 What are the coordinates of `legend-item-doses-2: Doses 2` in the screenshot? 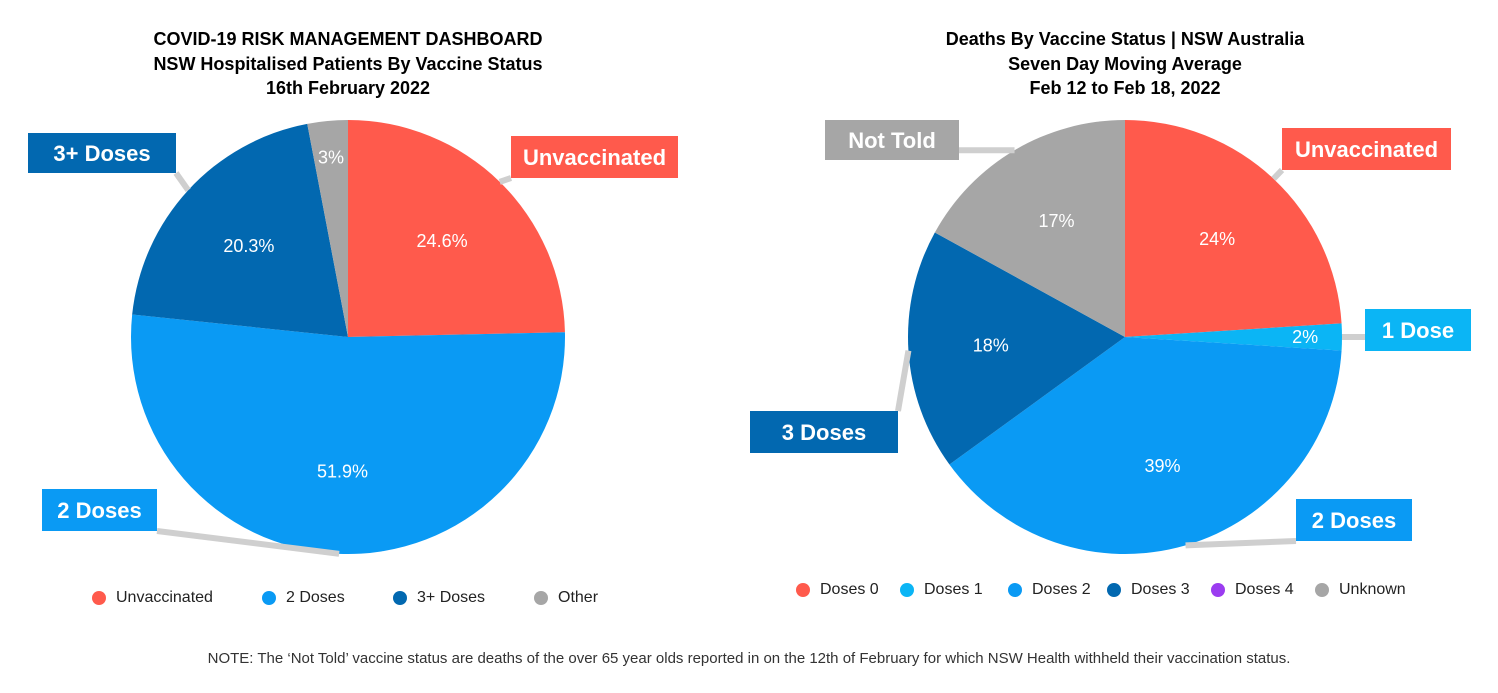 It's located at (1049, 590).